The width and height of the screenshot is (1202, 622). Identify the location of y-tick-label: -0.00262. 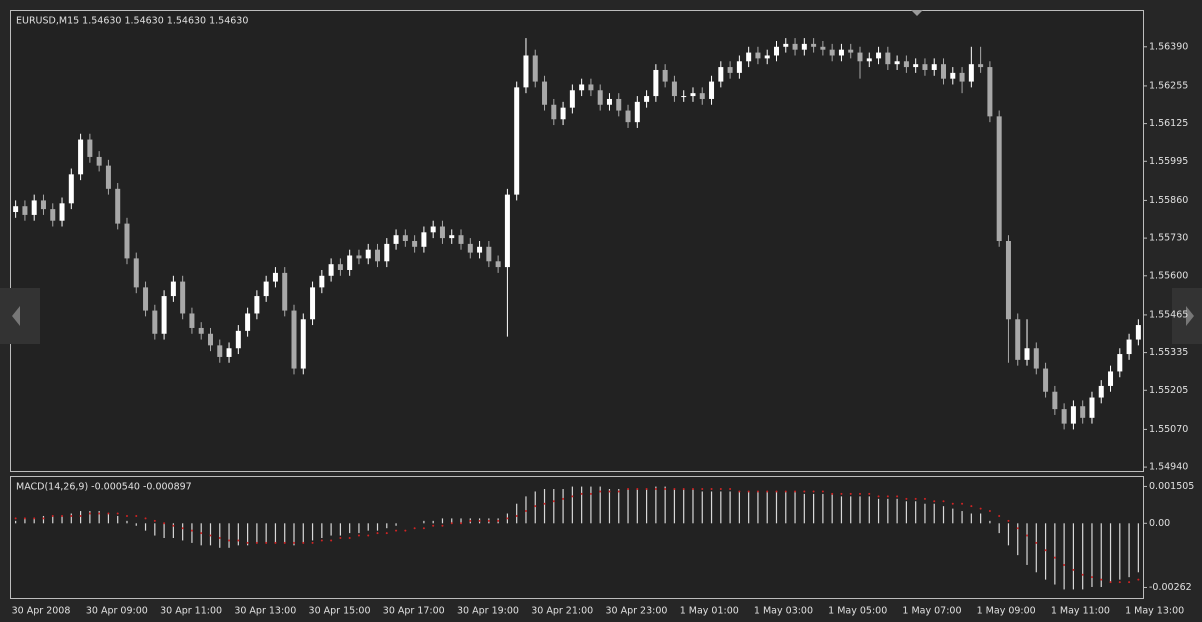
(1170, 587).